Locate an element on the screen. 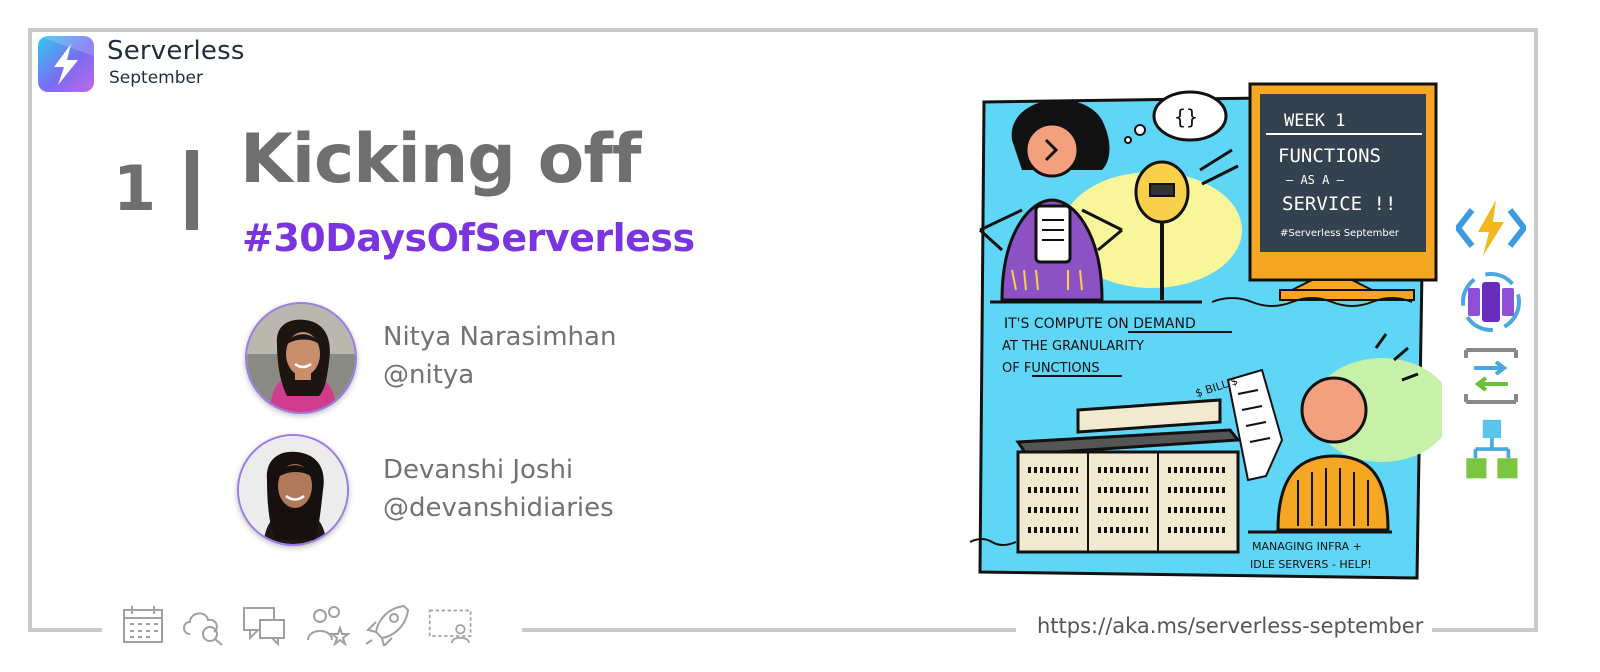  brand-title: Serverless is located at coordinates (176, 51).